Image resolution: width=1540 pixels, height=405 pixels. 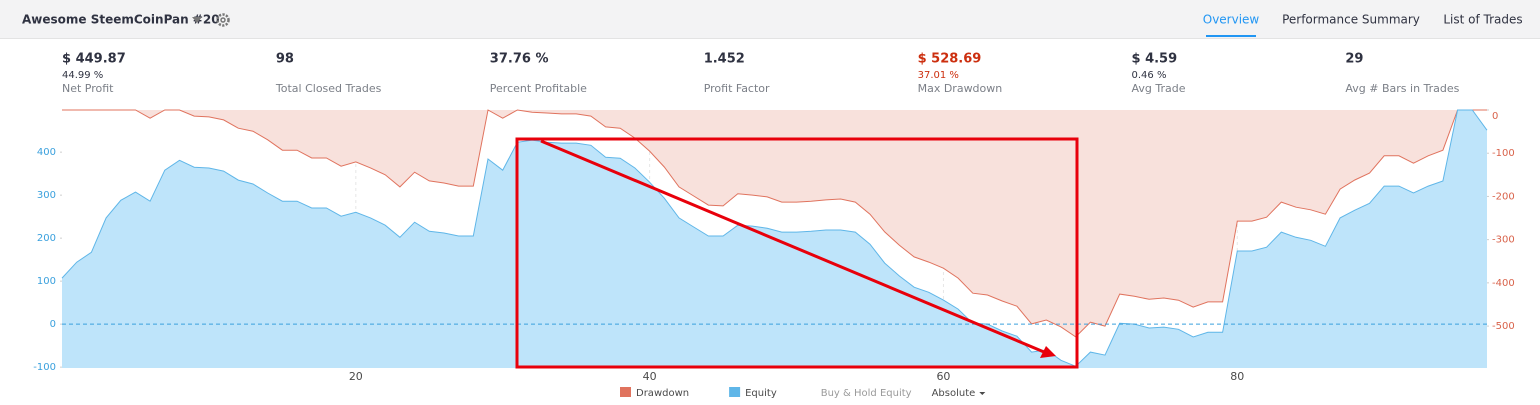 I want to click on header-border, so click(x=770, y=38).